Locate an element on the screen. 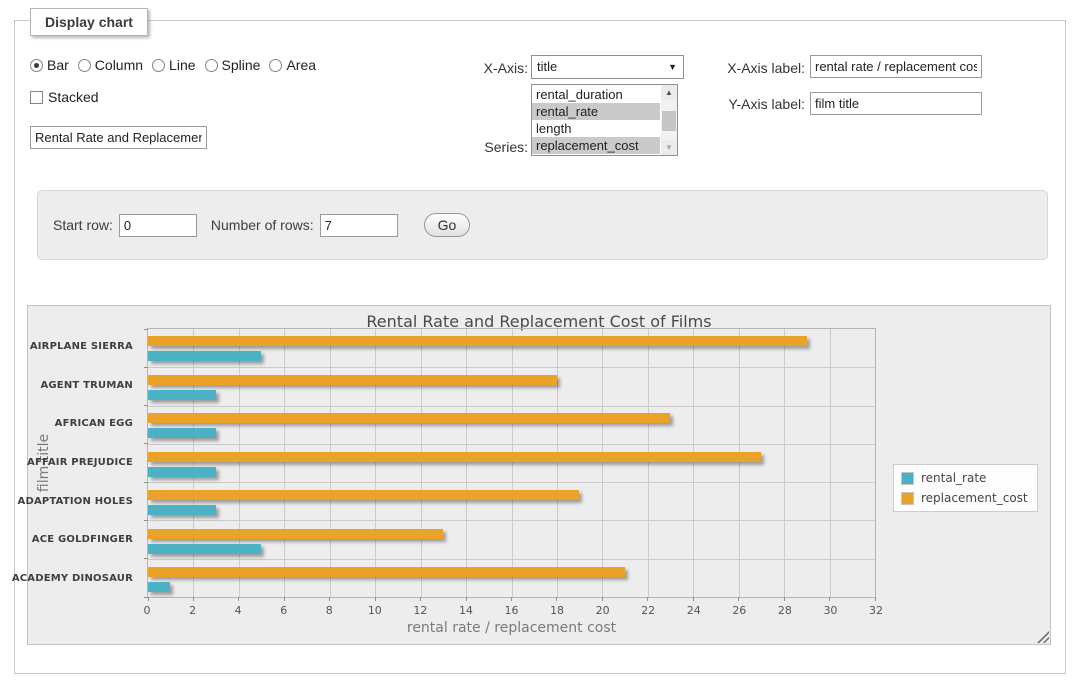 This screenshot has height=681, width=1081. radio-label: Line is located at coordinates (182, 65).